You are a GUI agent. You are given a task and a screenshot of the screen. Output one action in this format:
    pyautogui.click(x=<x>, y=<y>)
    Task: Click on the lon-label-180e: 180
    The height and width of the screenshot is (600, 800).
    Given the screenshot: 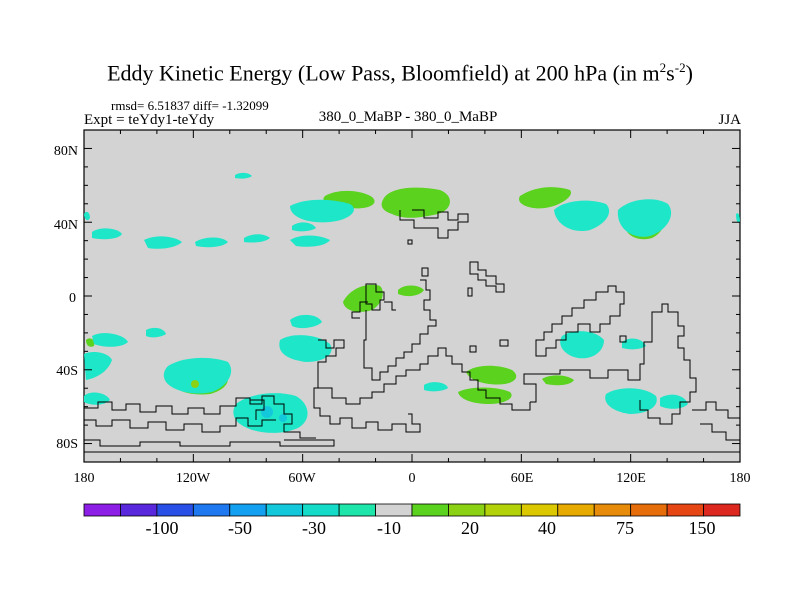 What is the action you would take?
    pyautogui.click(x=740, y=478)
    